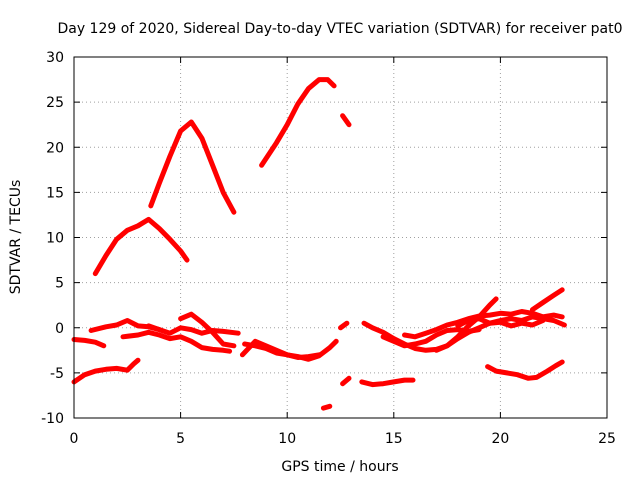 The height and width of the screenshot is (480, 640). I want to click on x-tick-label: 20, so click(500, 439).